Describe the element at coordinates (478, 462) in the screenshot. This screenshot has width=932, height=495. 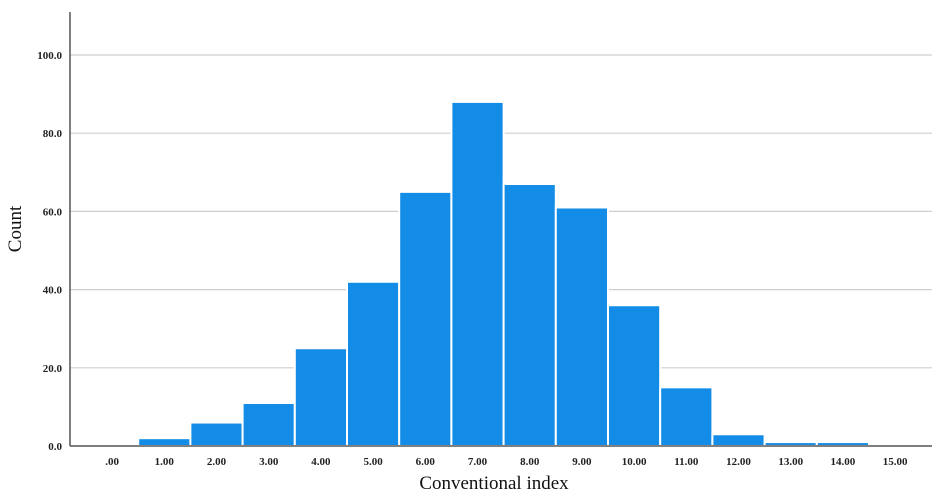
I see `x-tick-label: 7.00` at that location.